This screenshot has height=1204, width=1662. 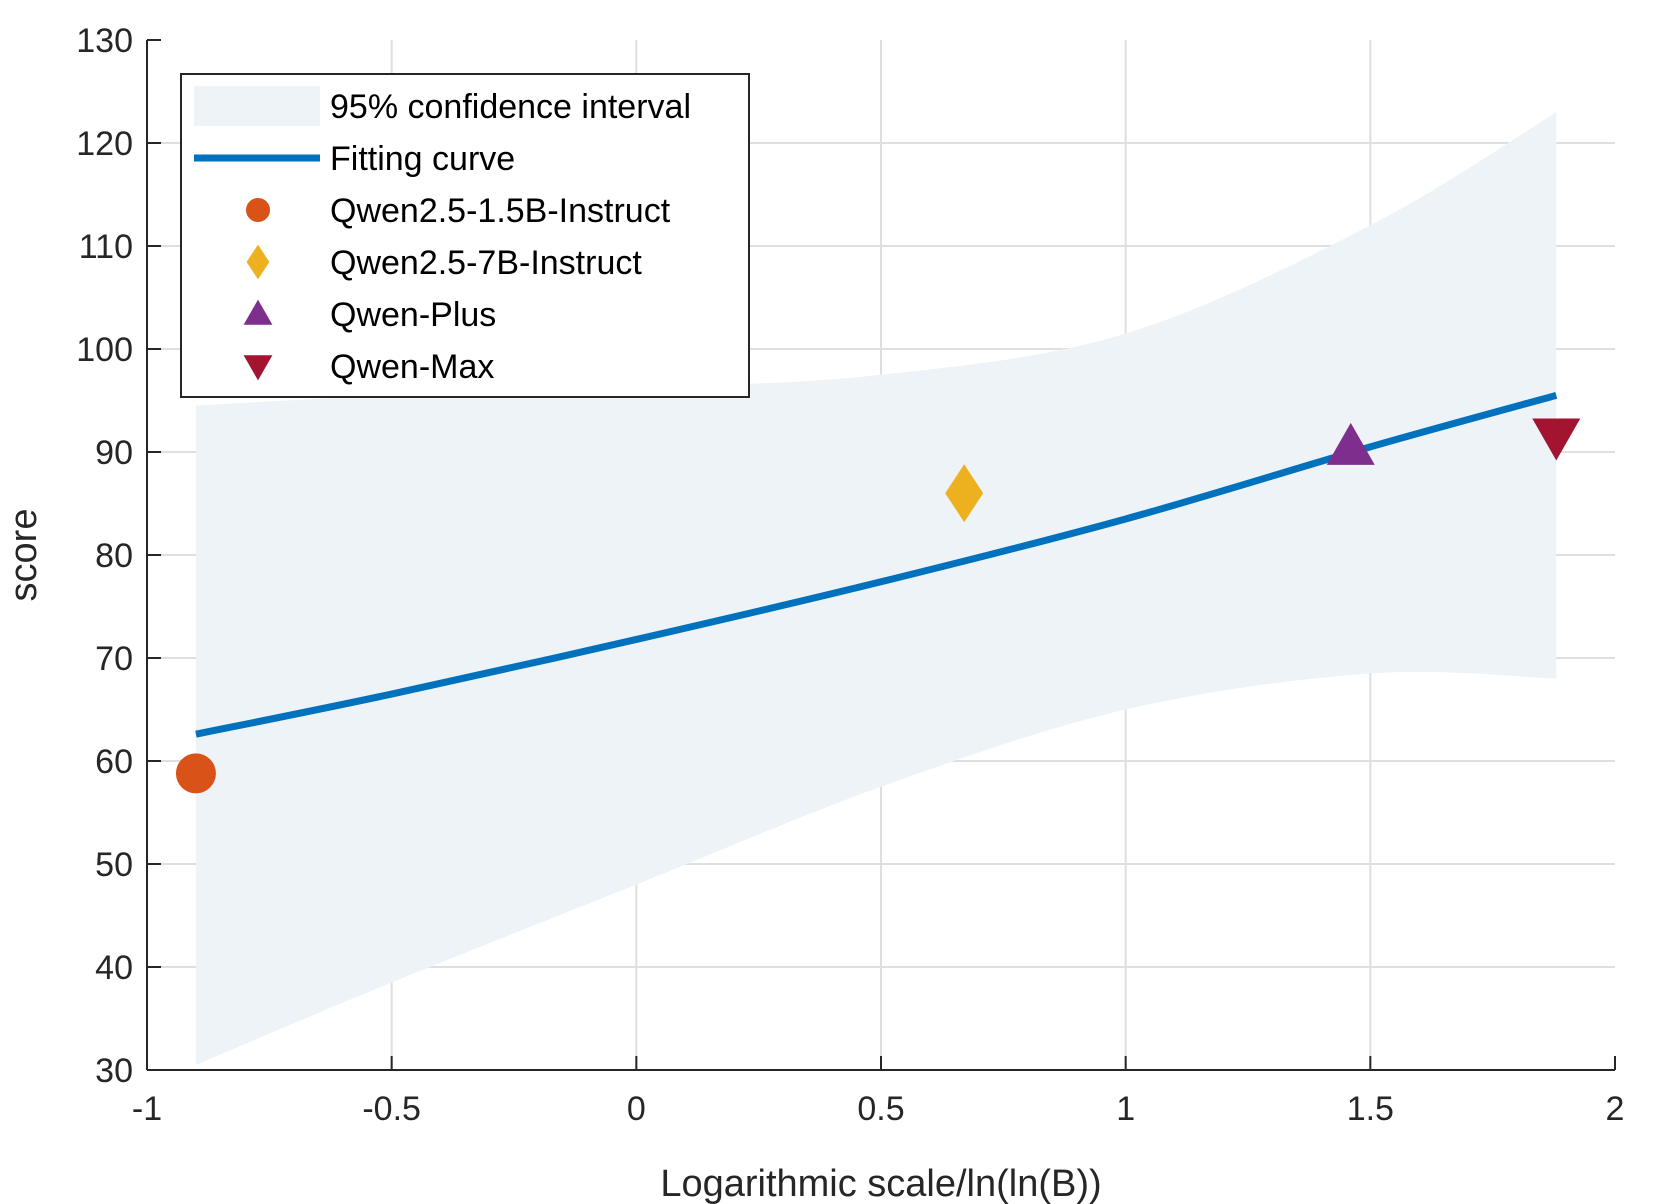 I want to click on legend-label: Qwen-Plus, so click(x=413, y=315).